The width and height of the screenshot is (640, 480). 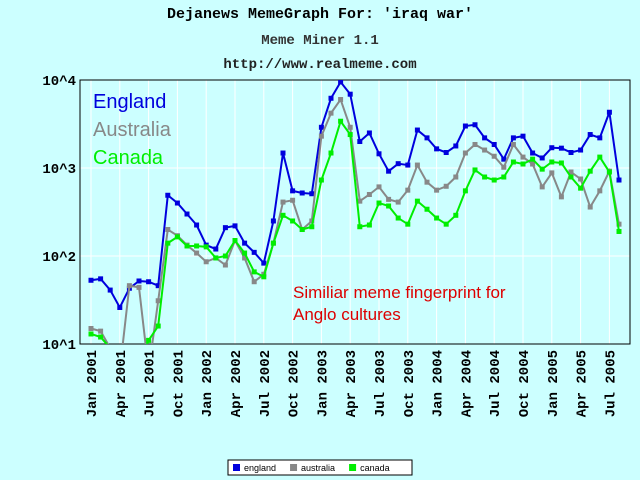 I want to click on x-tick-label: Jul 2005, so click(x=611, y=383).